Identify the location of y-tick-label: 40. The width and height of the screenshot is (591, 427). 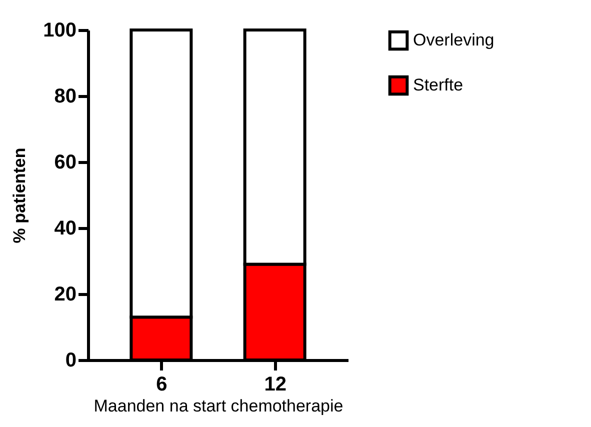
(65, 229).